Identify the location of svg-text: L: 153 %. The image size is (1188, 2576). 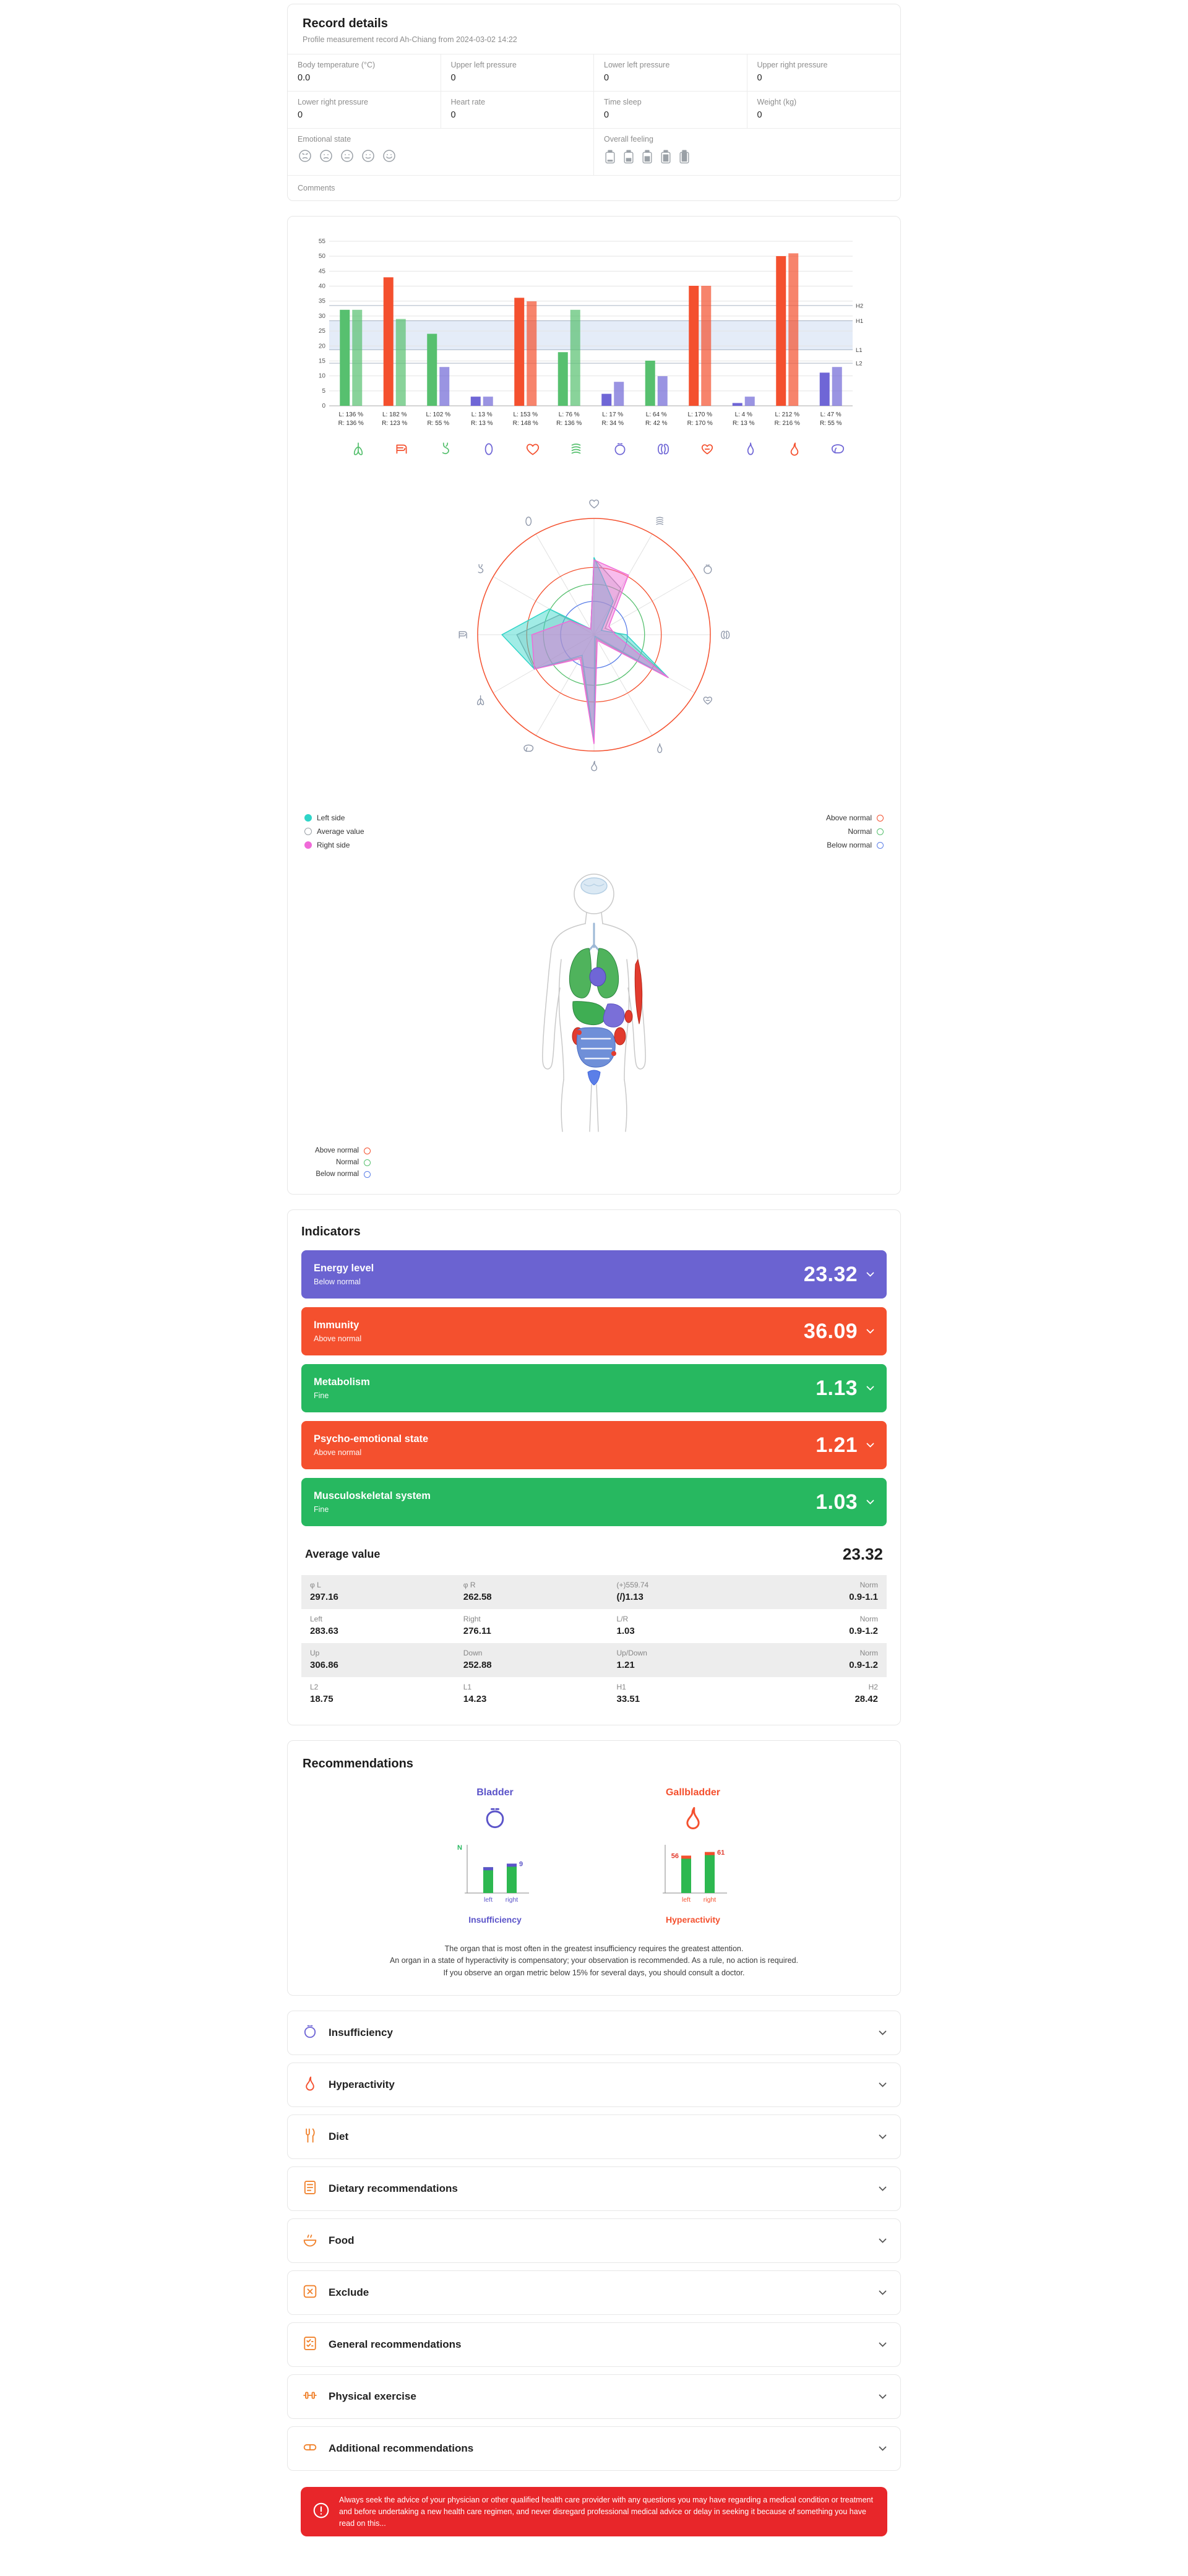
(526, 414).